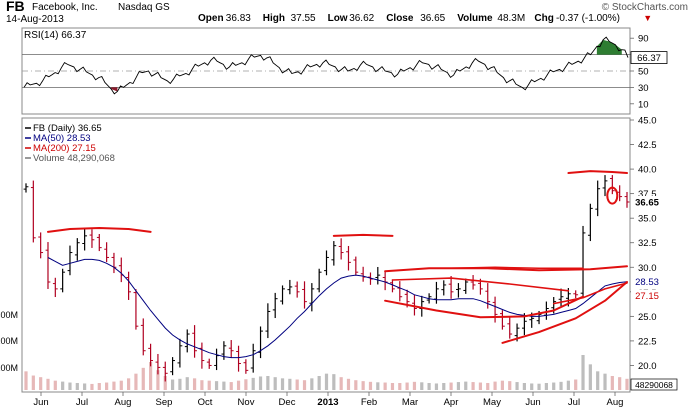  Describe the element at coordinates (609, 47) in the screenshot. I see `rsi-overbought-fill` at that location.